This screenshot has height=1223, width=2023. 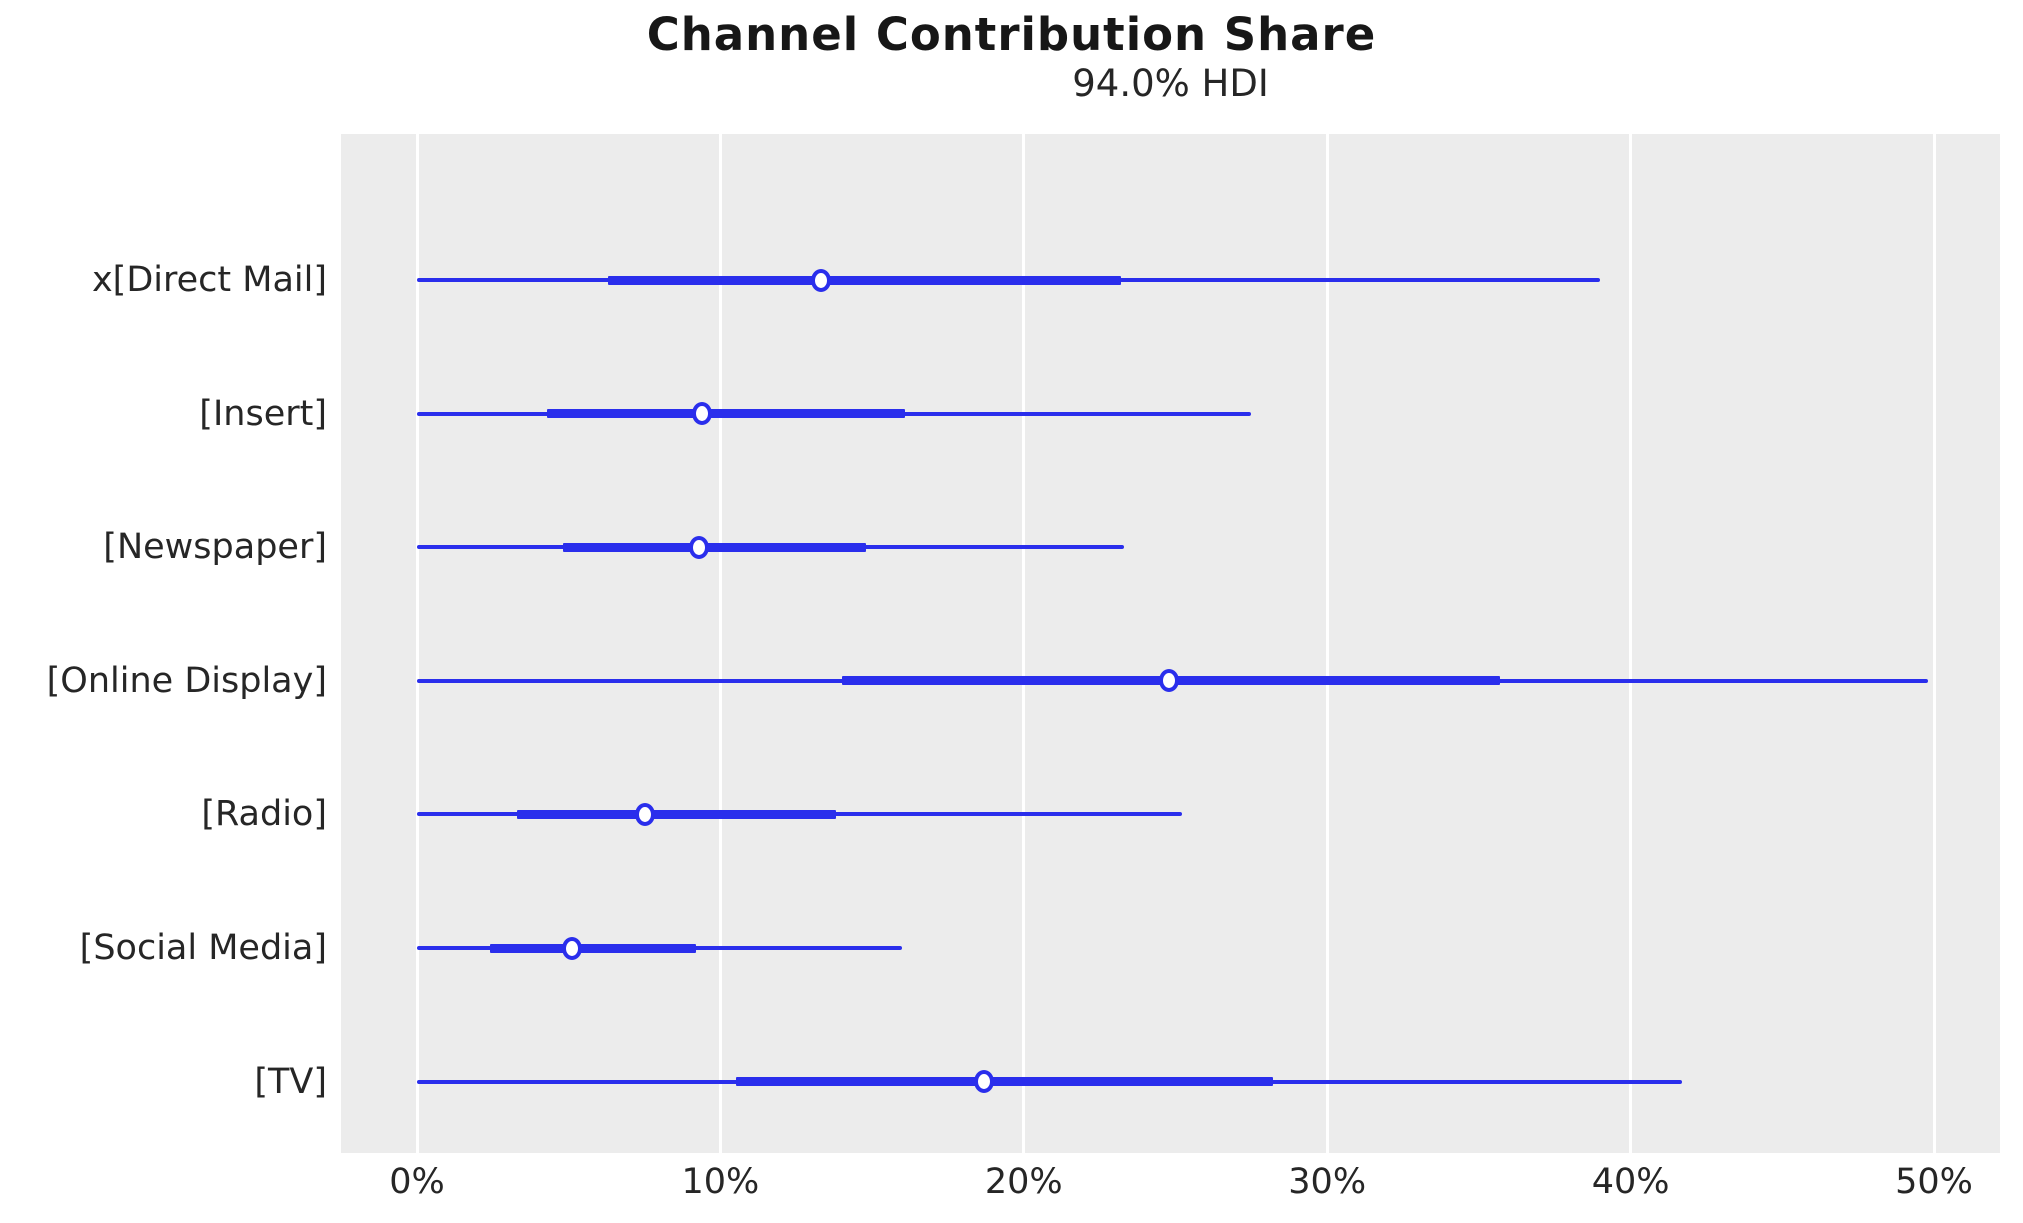 I want to click on y-tick-label: [Radio], so click(x=264, y=814).